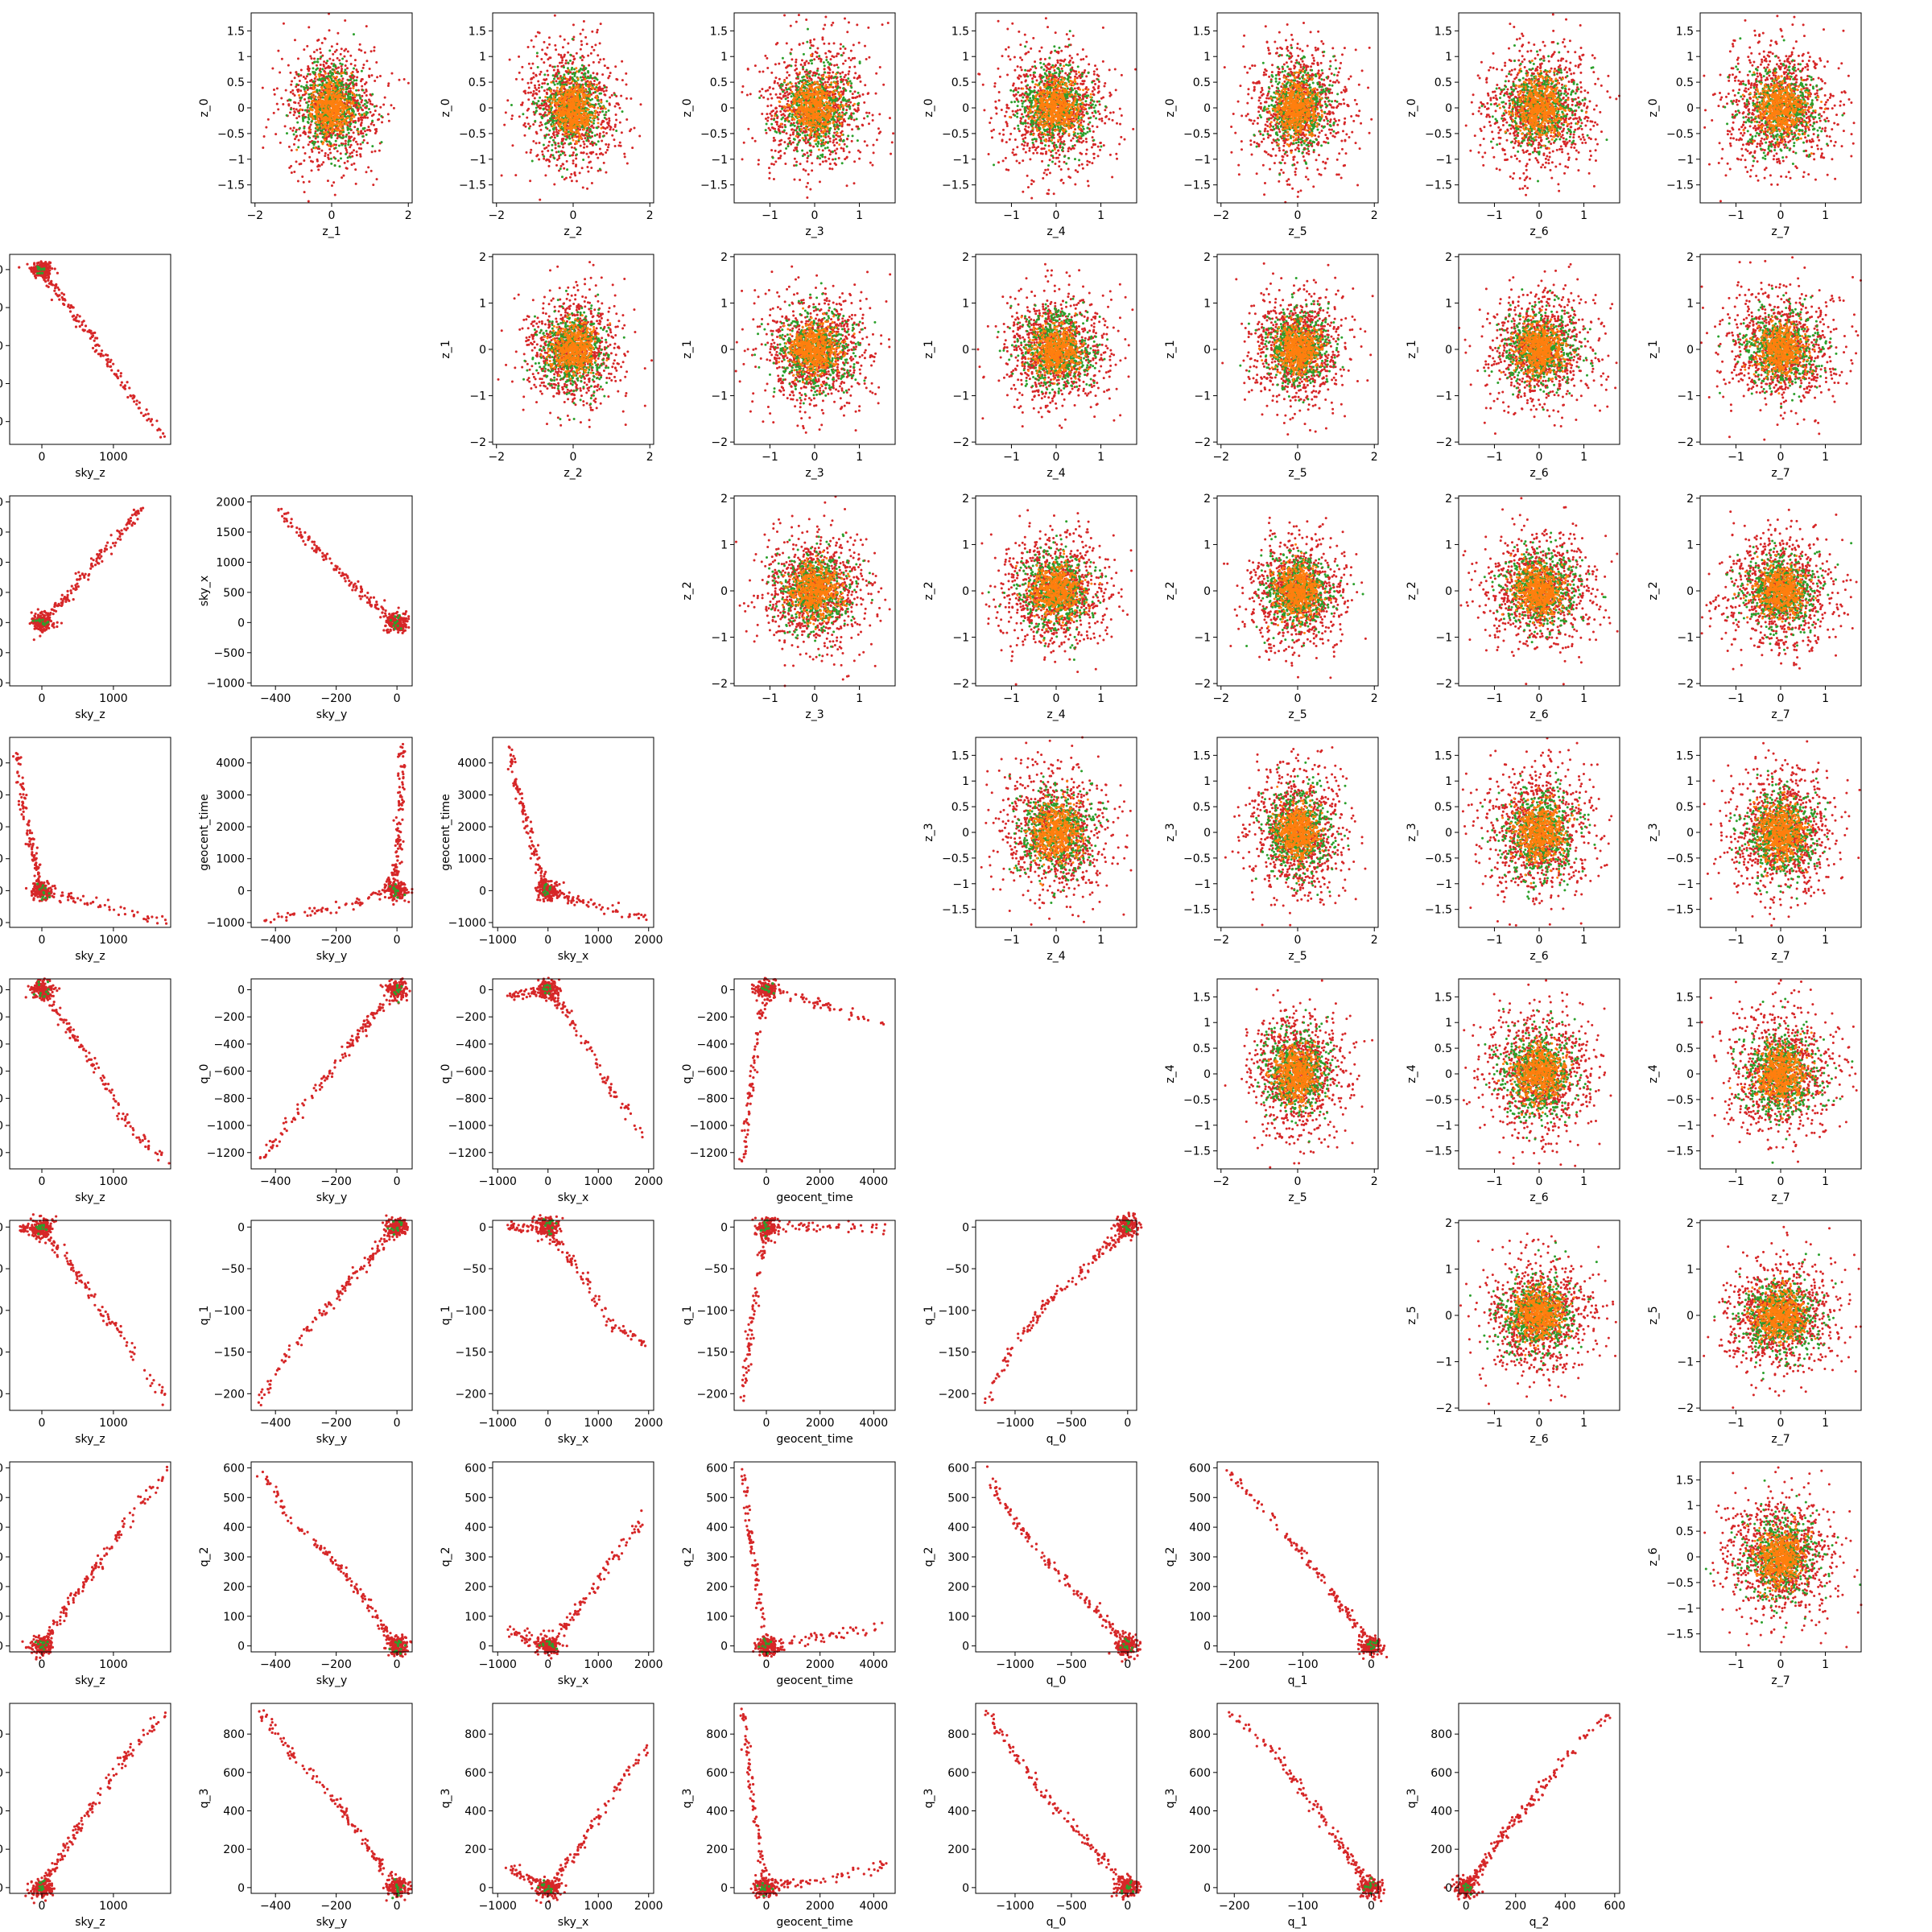 The image size is (1932, 1932). I want to click on x-tick-label: 1000, so click(113, 698).